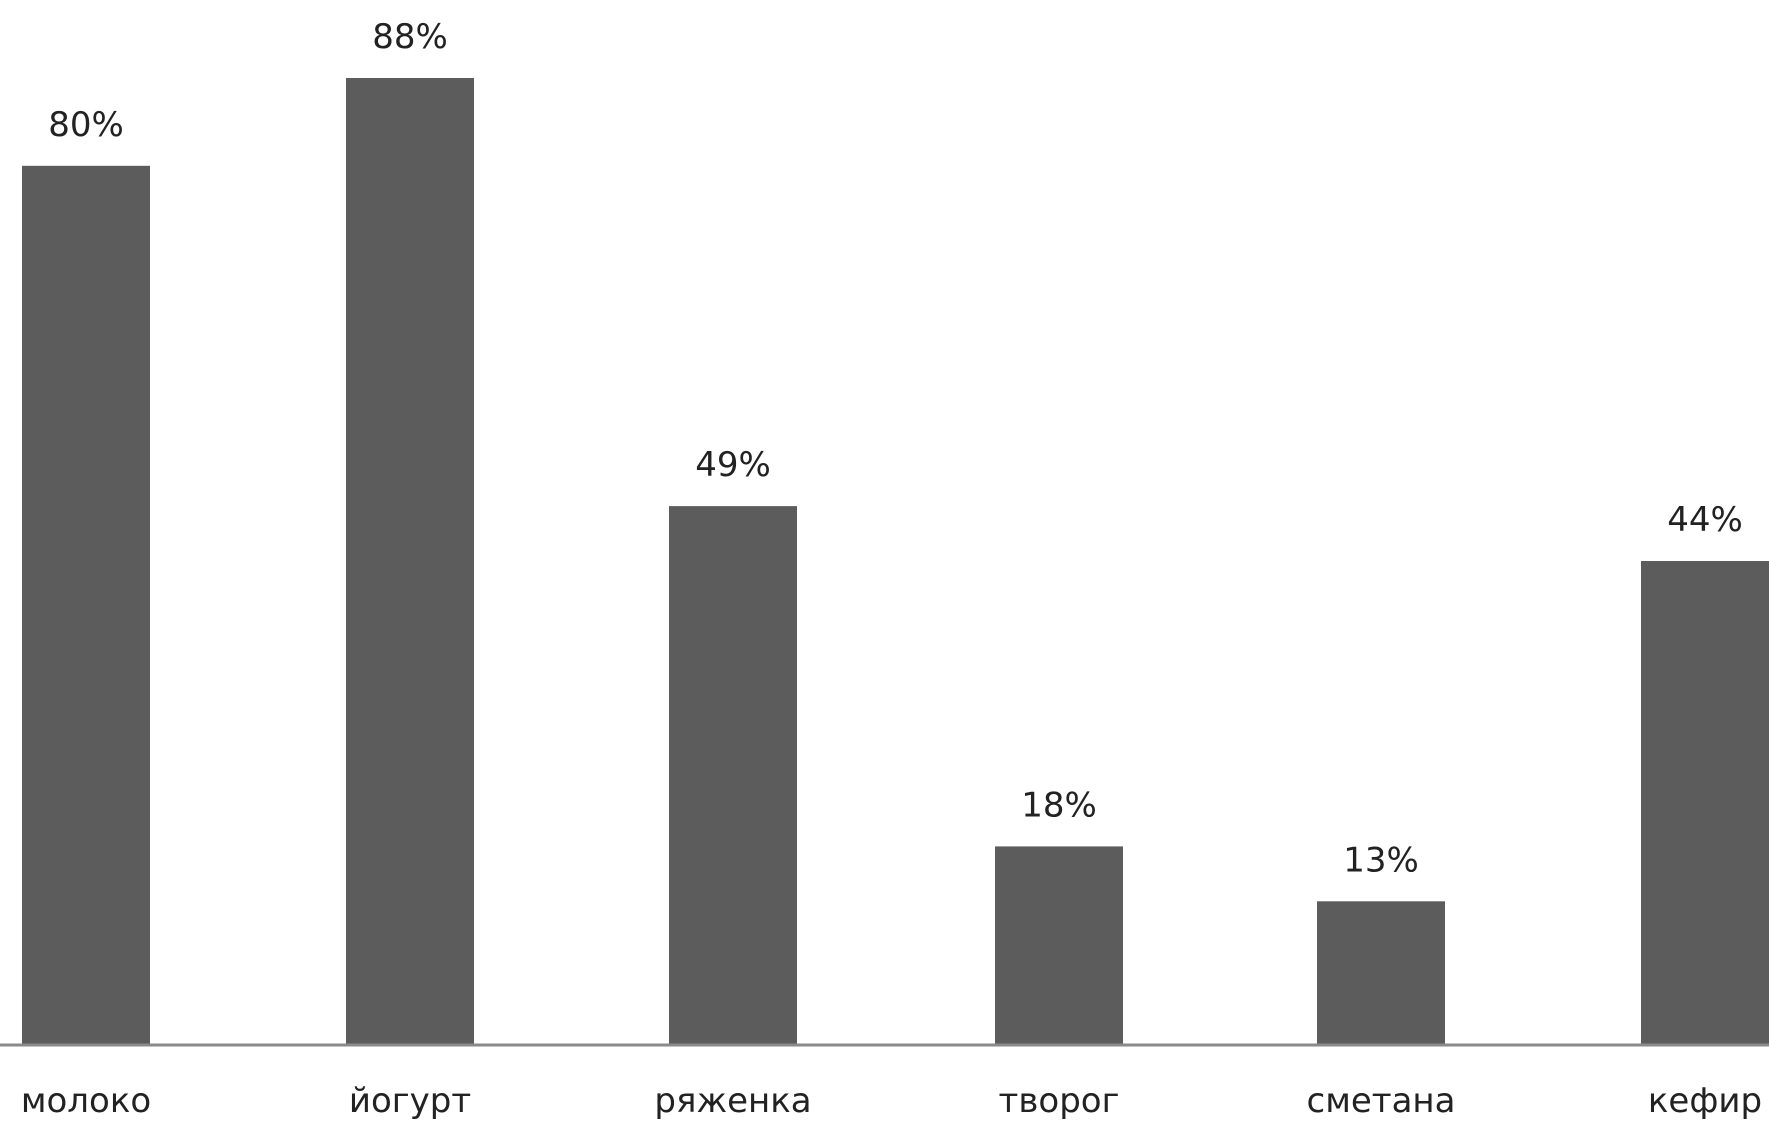  Describe the element at coordinates (410, 1101) in the screenshot. I see `category-label-1: йогурт` at that location.